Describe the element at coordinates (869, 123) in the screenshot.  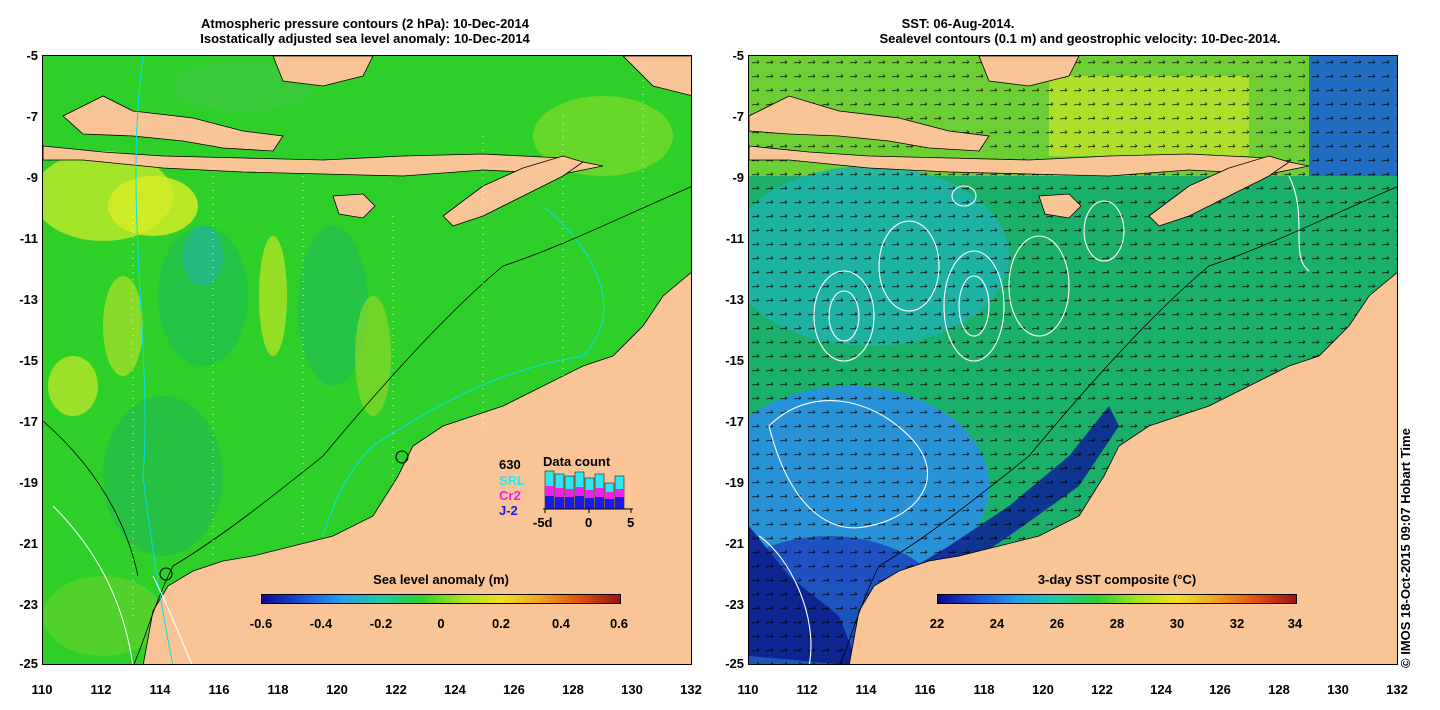
I see `java-island` at that location.